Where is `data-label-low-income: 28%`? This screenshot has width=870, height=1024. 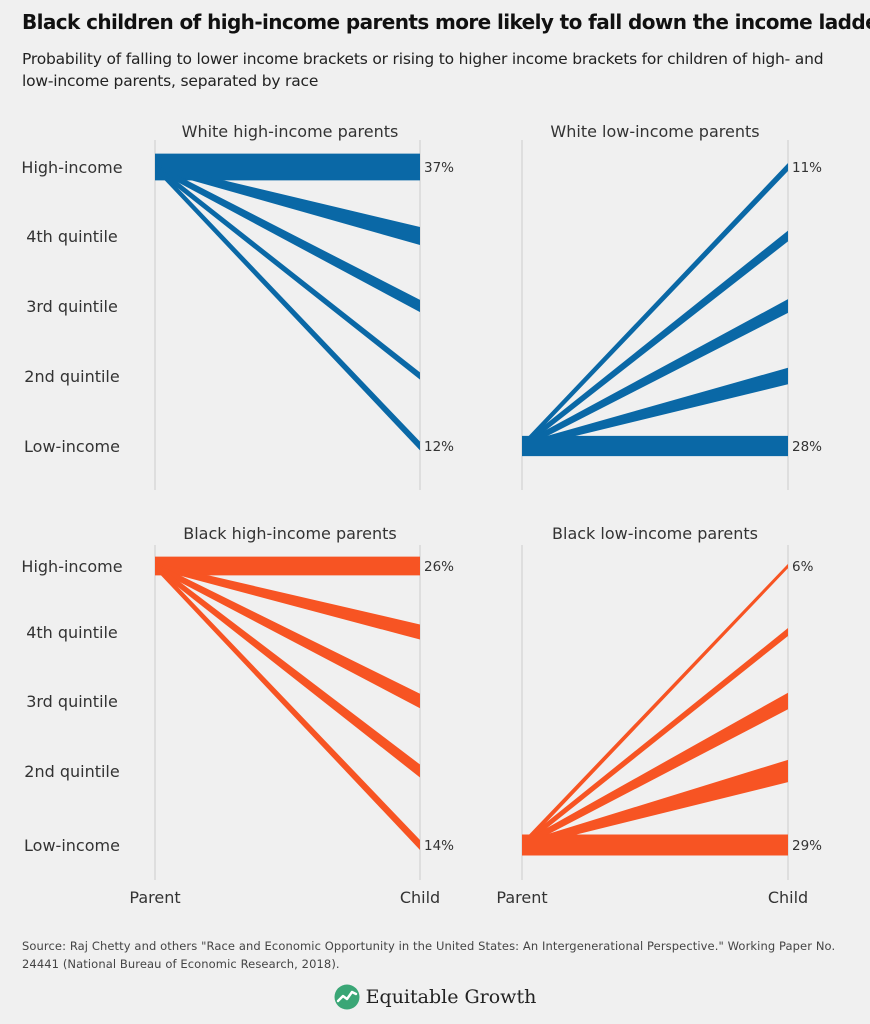
data-label-low-income: 28% is located at coordinates (807, 447).